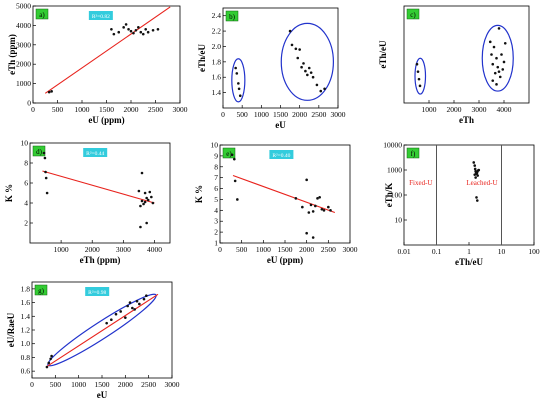  What do you see at coordinates (469, 262) in the screenshot?
I see `x-axis-label: eTh/eU` at bounding box center [469, 262].